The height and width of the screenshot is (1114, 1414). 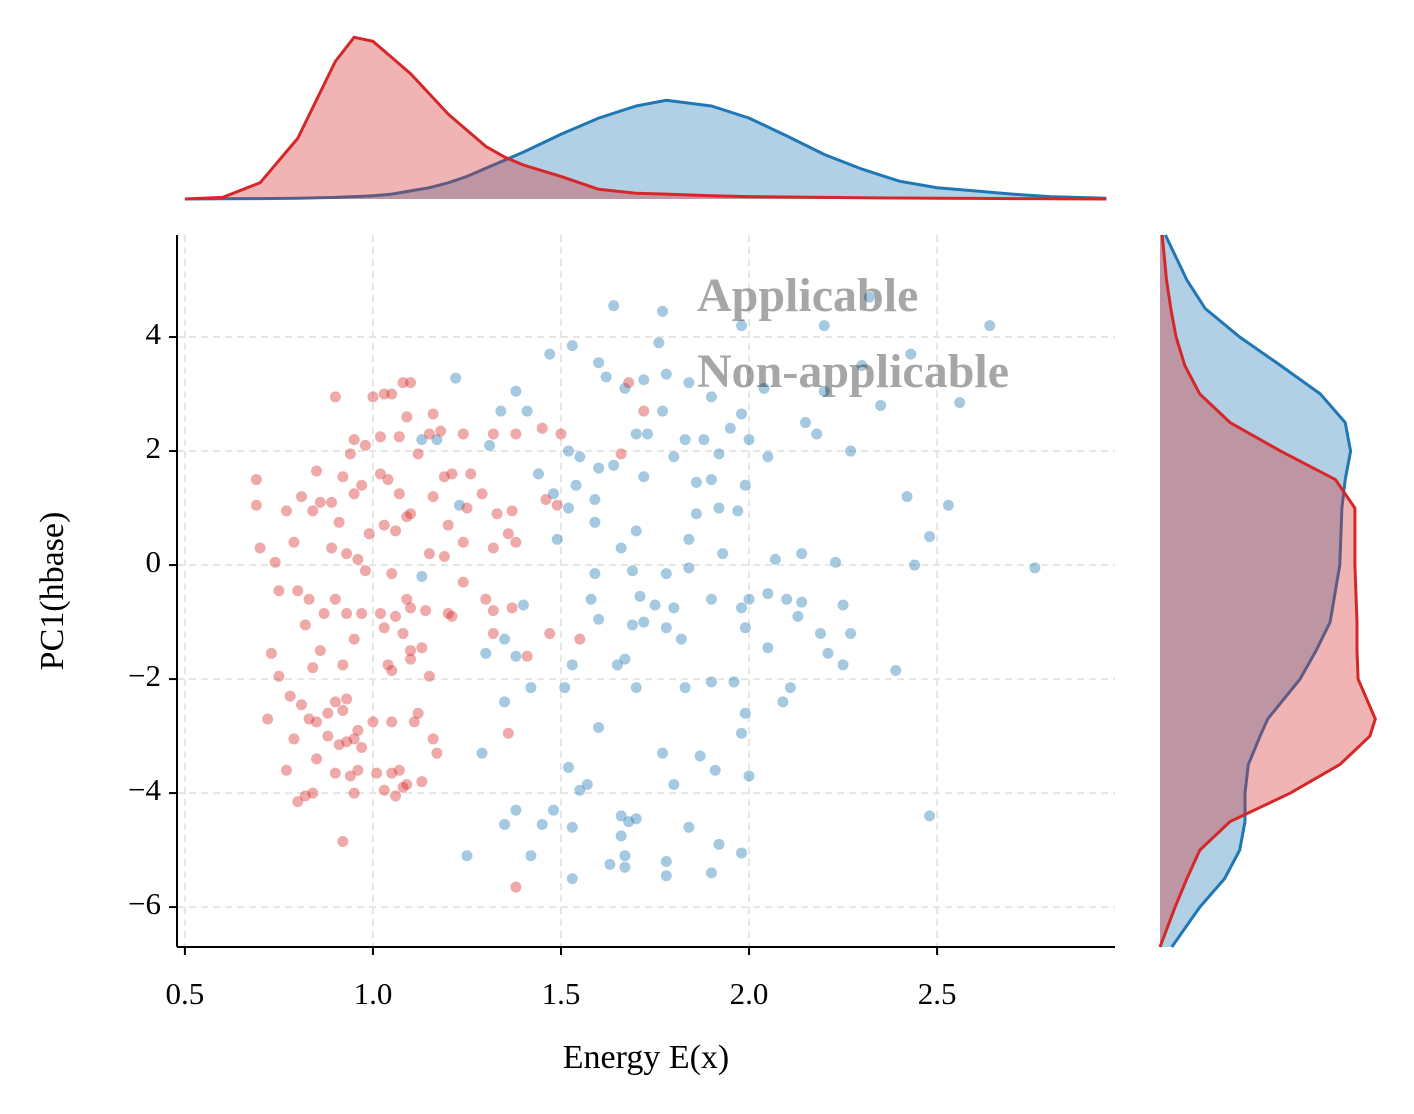 What do you see at coordinates (154, 561) in the screenshot?
I see `y-tick-label: 0` at bounding box center [154, 561].